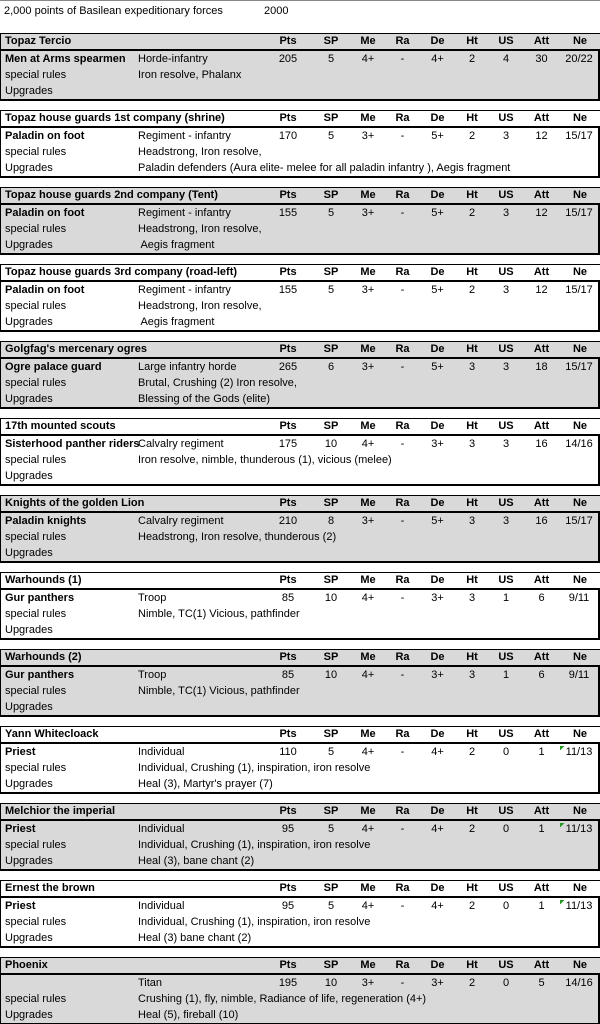 This screenshot has height=1024, width=600. Describe the element at coordinates (45, 289) in the screenshot. I see `unit-name: Paladin on foot` at that location.